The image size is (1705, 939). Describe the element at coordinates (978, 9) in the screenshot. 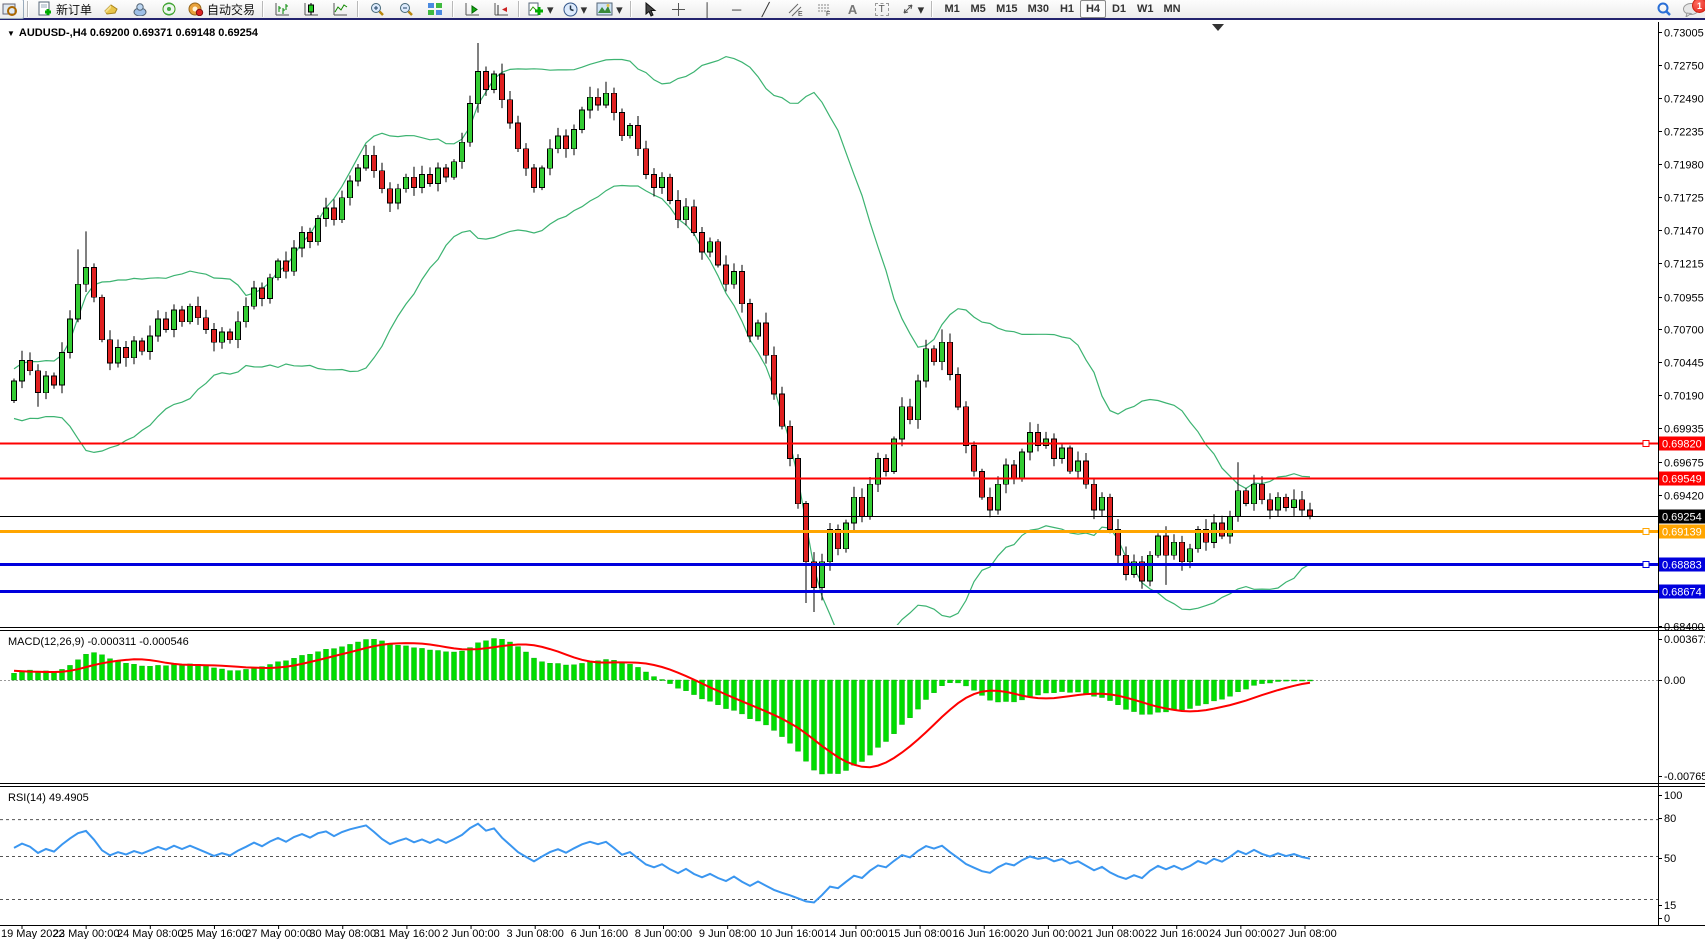

I see `timeframe-M5: M5` at that location.